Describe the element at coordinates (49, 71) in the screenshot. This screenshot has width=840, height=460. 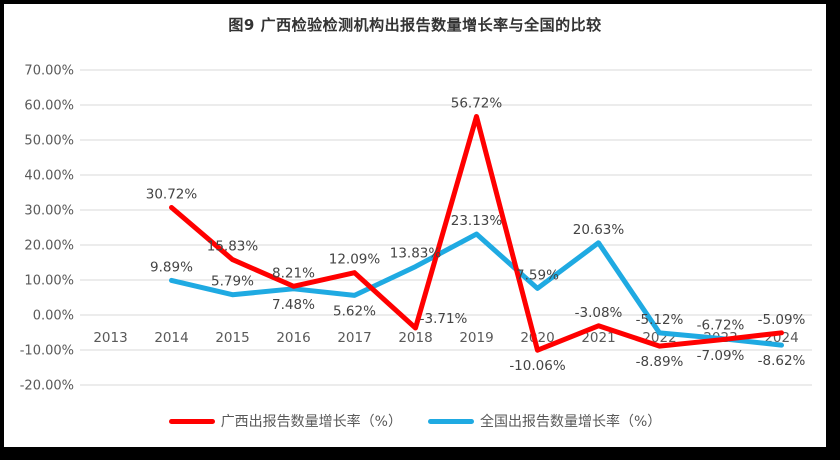
I see `y-axis-tick-label: 70.00%` at that location.